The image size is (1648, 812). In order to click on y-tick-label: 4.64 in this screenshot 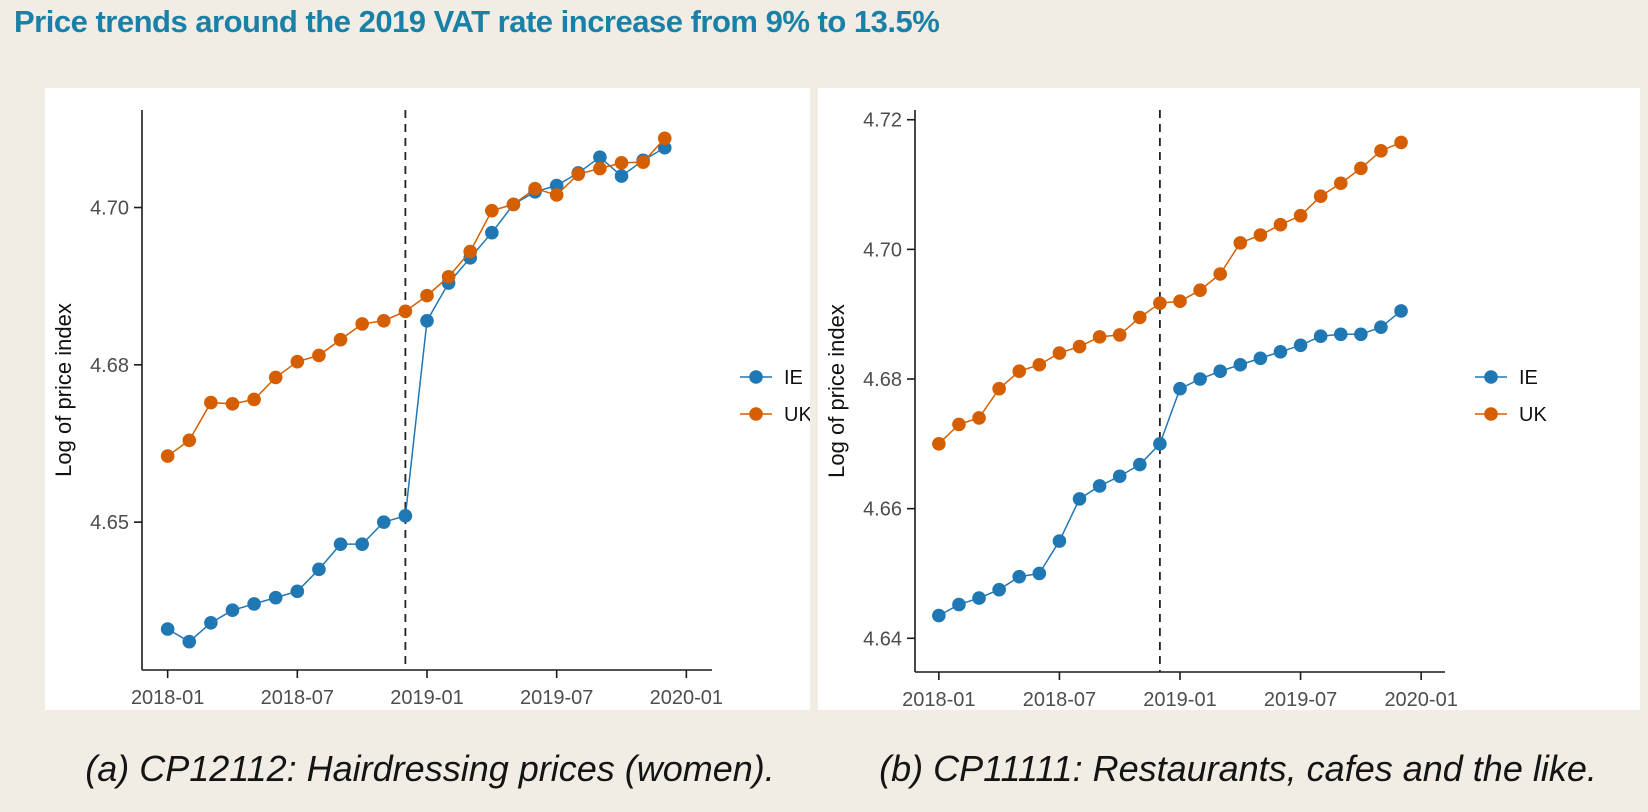, I will do `click(882, 639)`.